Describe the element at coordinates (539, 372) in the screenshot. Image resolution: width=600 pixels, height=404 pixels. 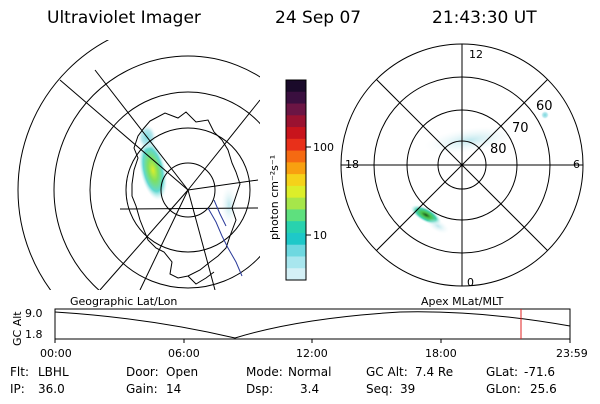
I see `glat-value: -71.6` at that location.